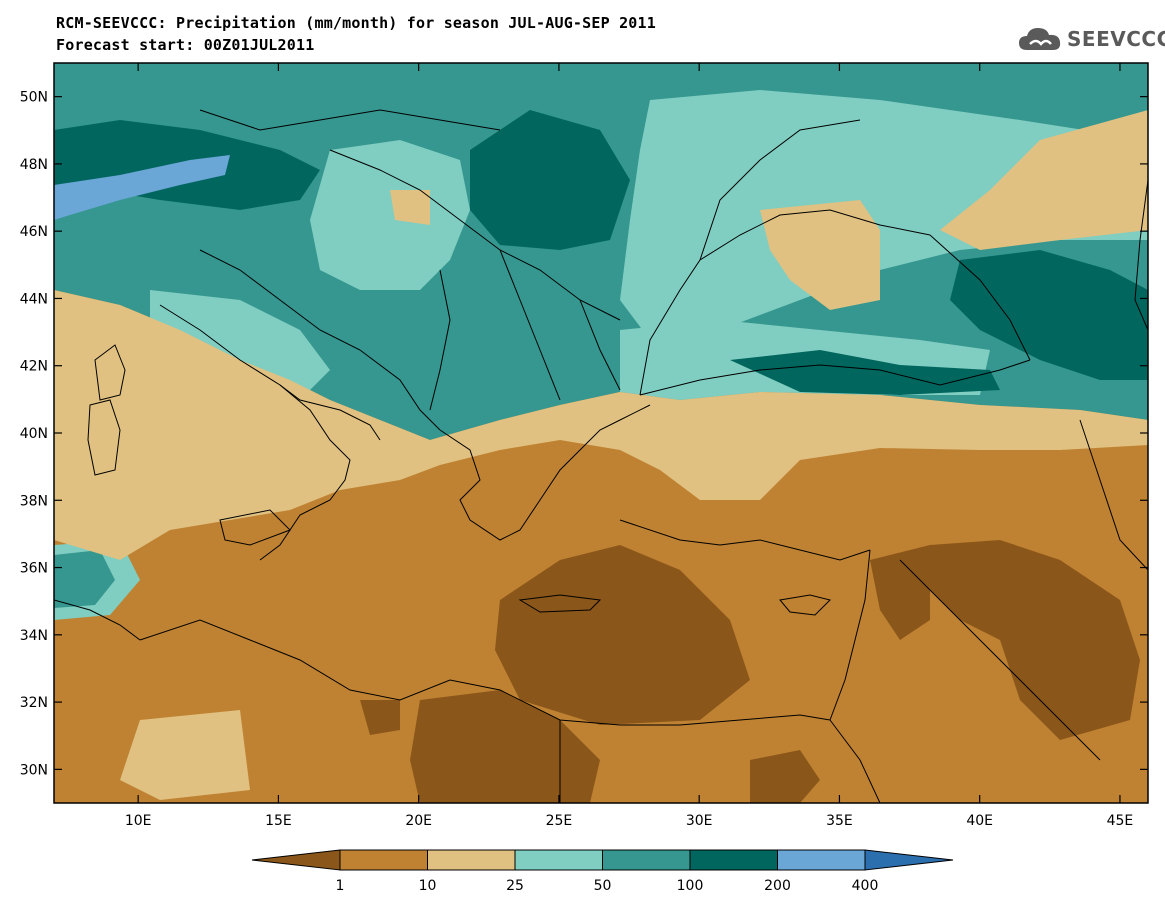 Image resolution: width=1165 pixels, height=907 pixels. What do you see at coordinates (699, 821) in the screenshot?
I see `lon-label: 30E` at bounding box center [699, 821].